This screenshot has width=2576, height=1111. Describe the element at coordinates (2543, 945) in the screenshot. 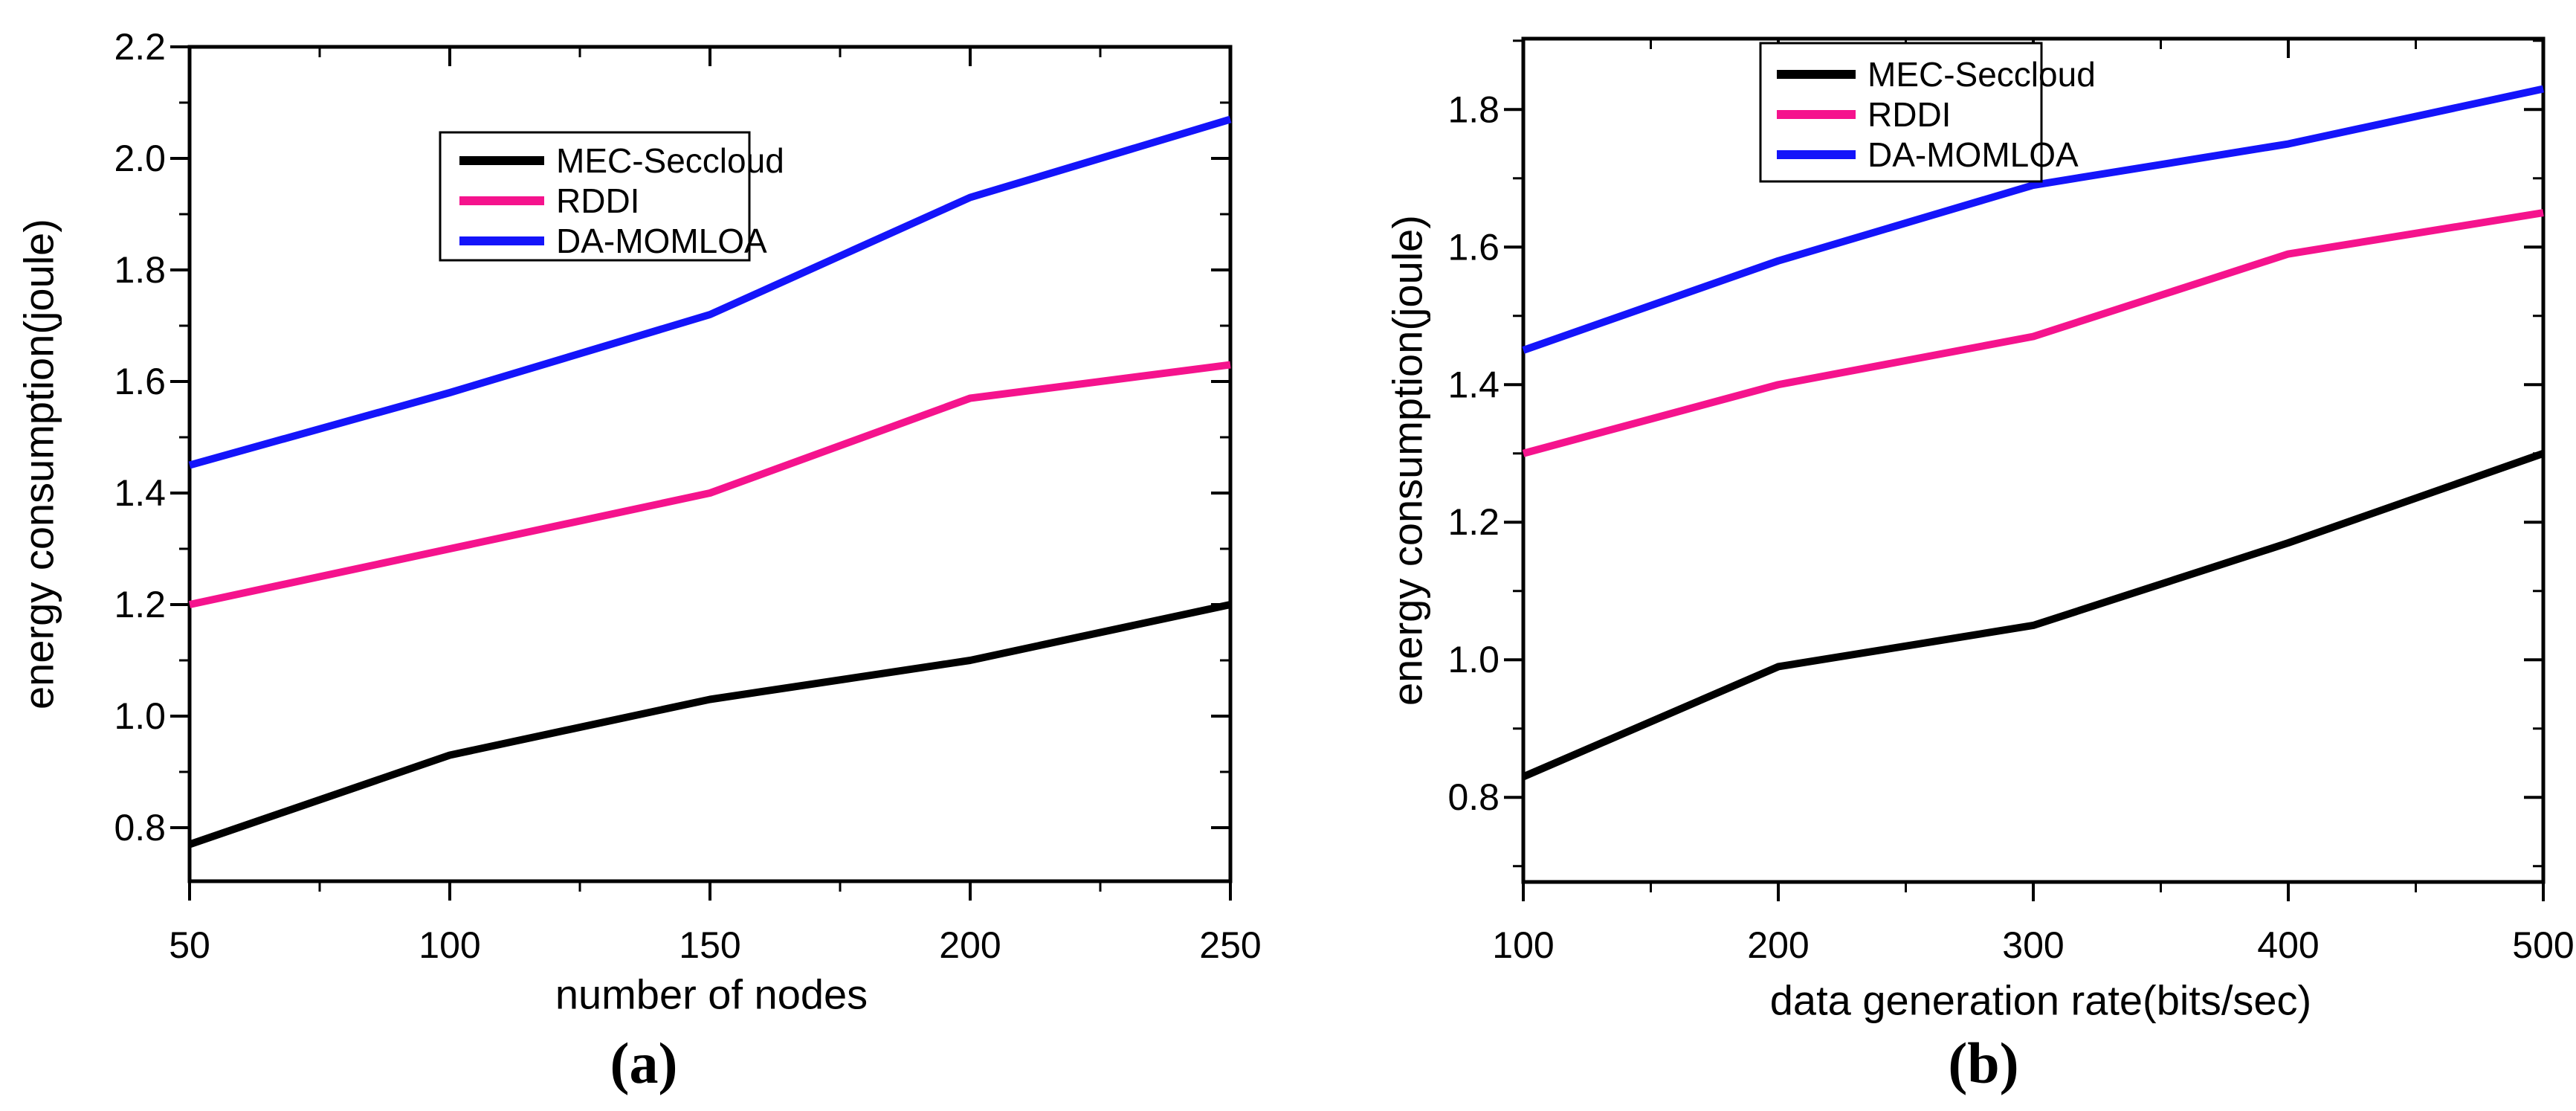

I see `x-tick-label: 500` at that location.